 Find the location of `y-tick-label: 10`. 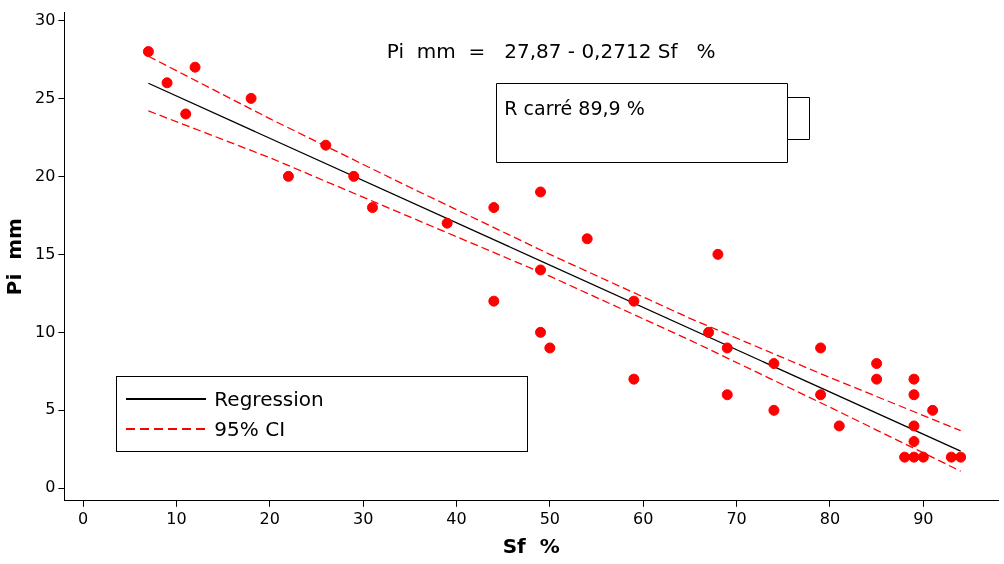

y-tick-label: 10 is located at coordinates (45, 331).